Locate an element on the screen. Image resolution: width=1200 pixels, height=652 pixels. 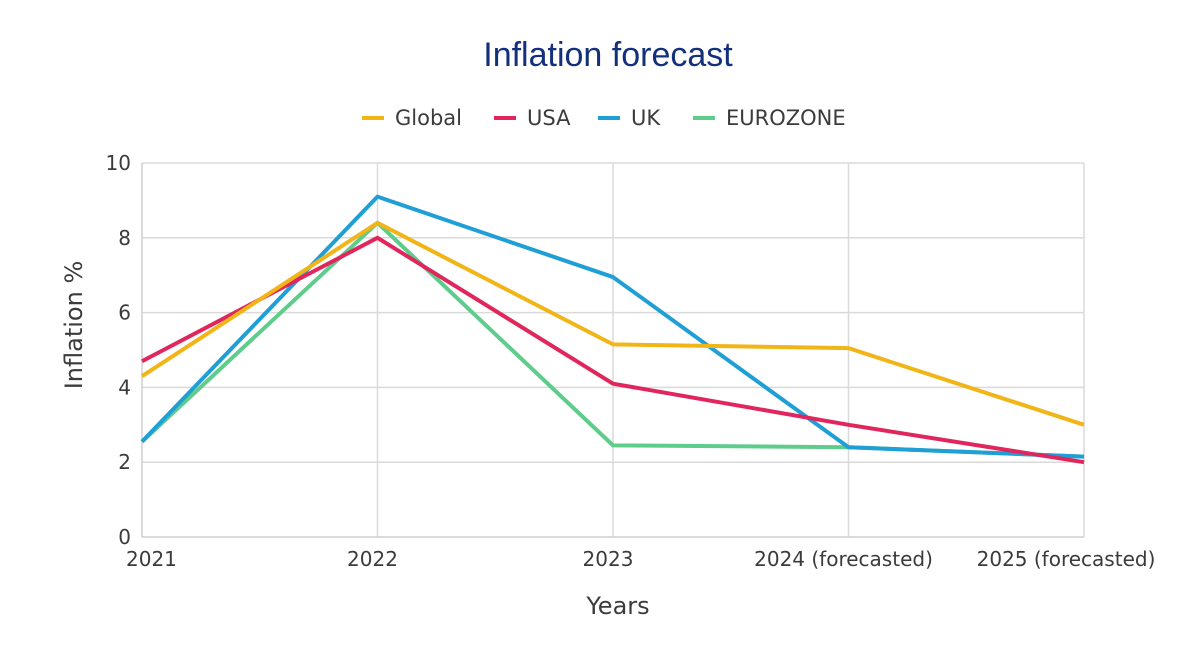
y-tick-label: 0 is located at coordinates (124, 537).